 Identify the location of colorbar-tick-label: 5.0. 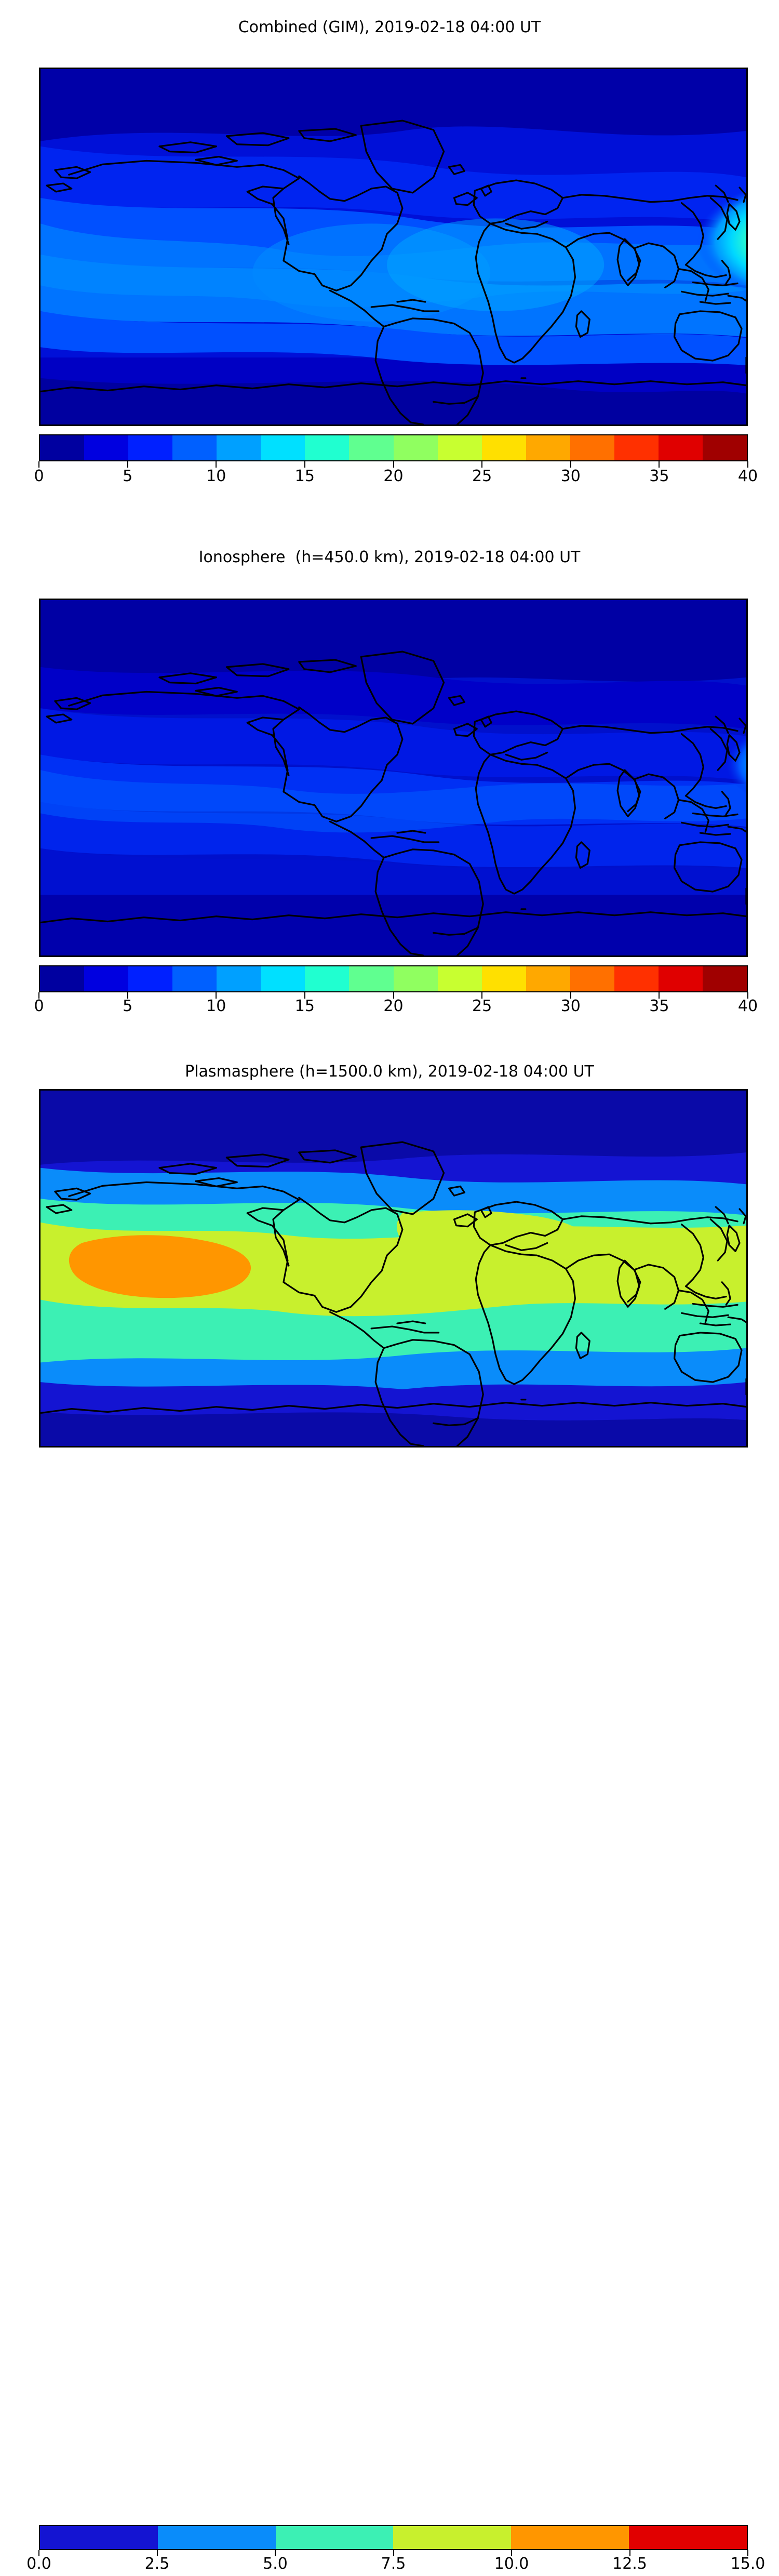
(275, 2564).